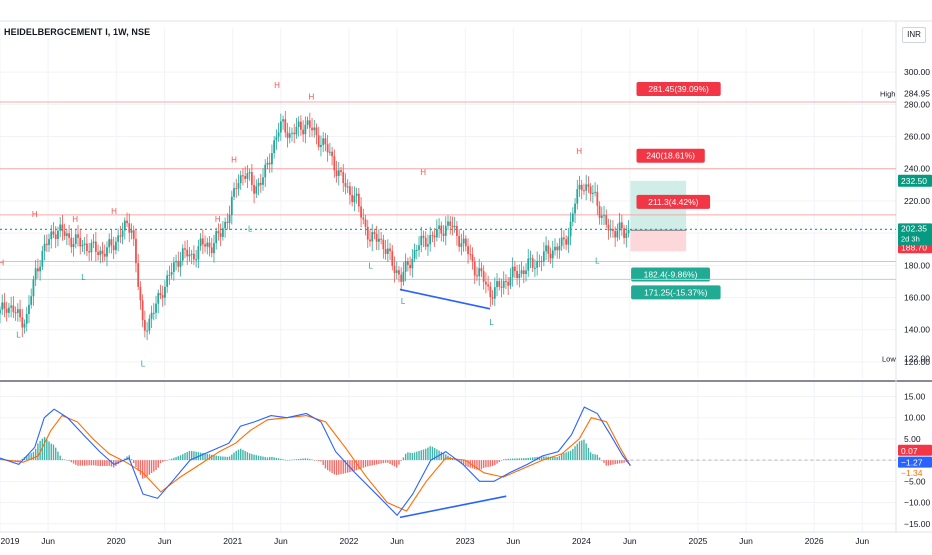 This screenshot has height=555, width=932. Describe the element at coordinates (77, 32) in the screenshot. I see `symbol-title: HEIDELBERGCEMENT I, 1W, NSE` at that location.